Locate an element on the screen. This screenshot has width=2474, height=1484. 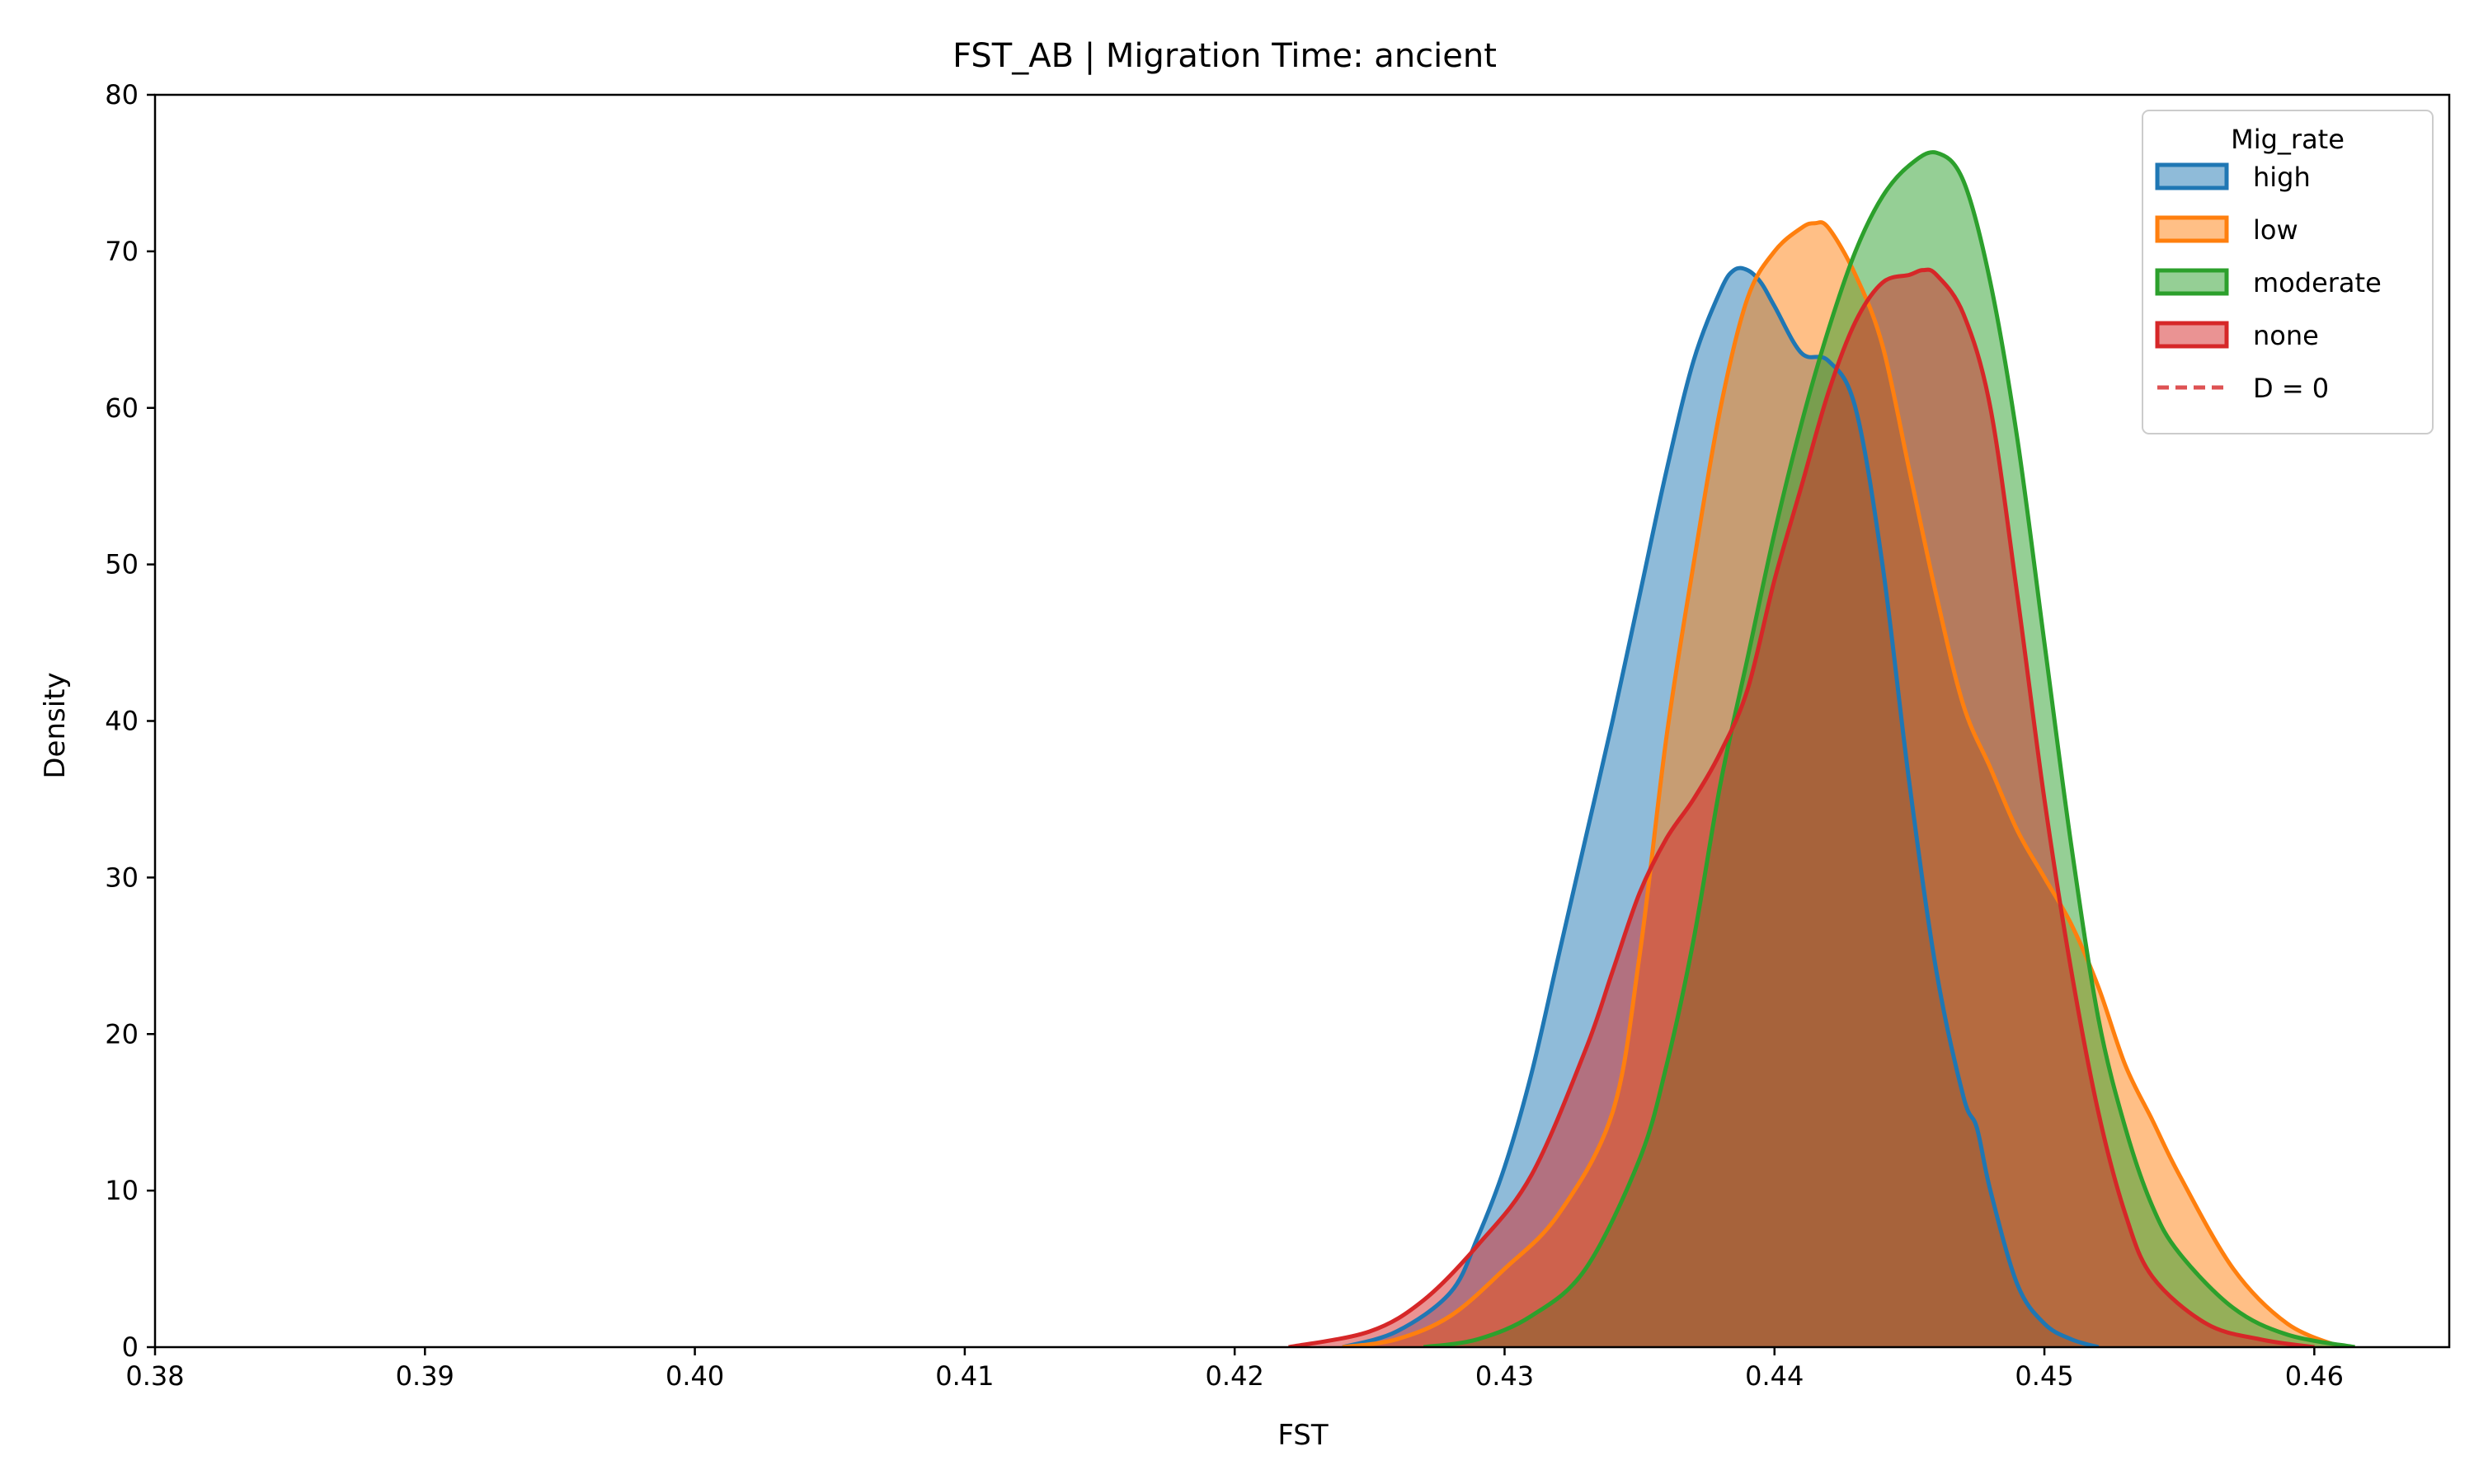
x-axis-label: FST is located at coordinates (1303, 1435).